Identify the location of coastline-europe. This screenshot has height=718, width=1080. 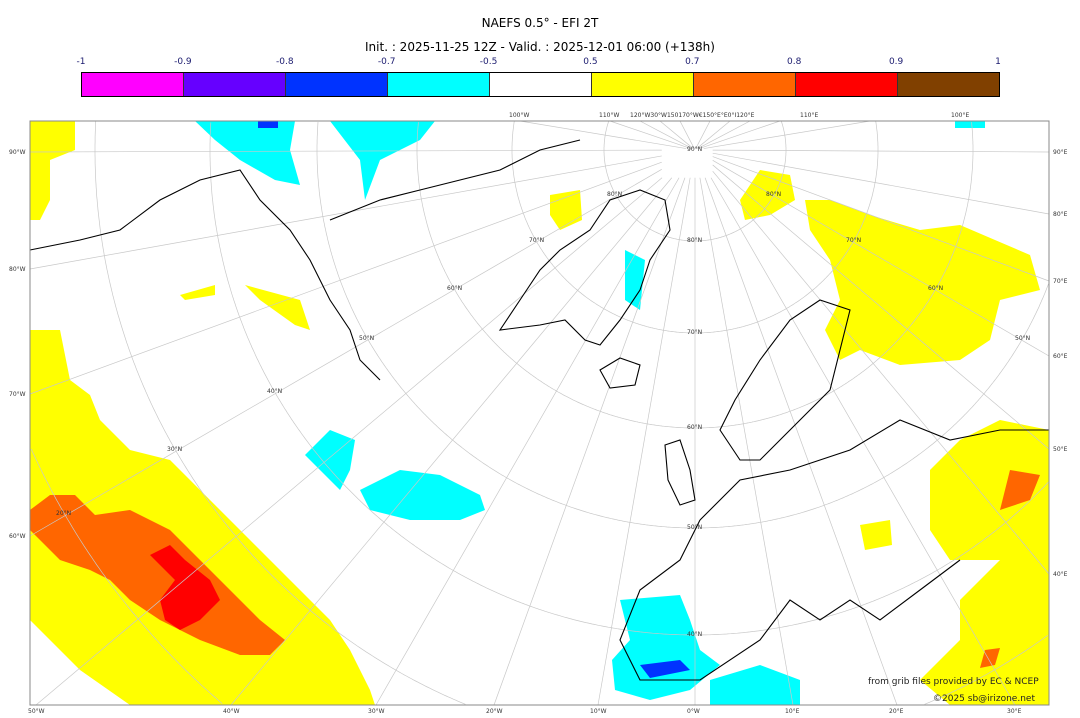
(834, 550).